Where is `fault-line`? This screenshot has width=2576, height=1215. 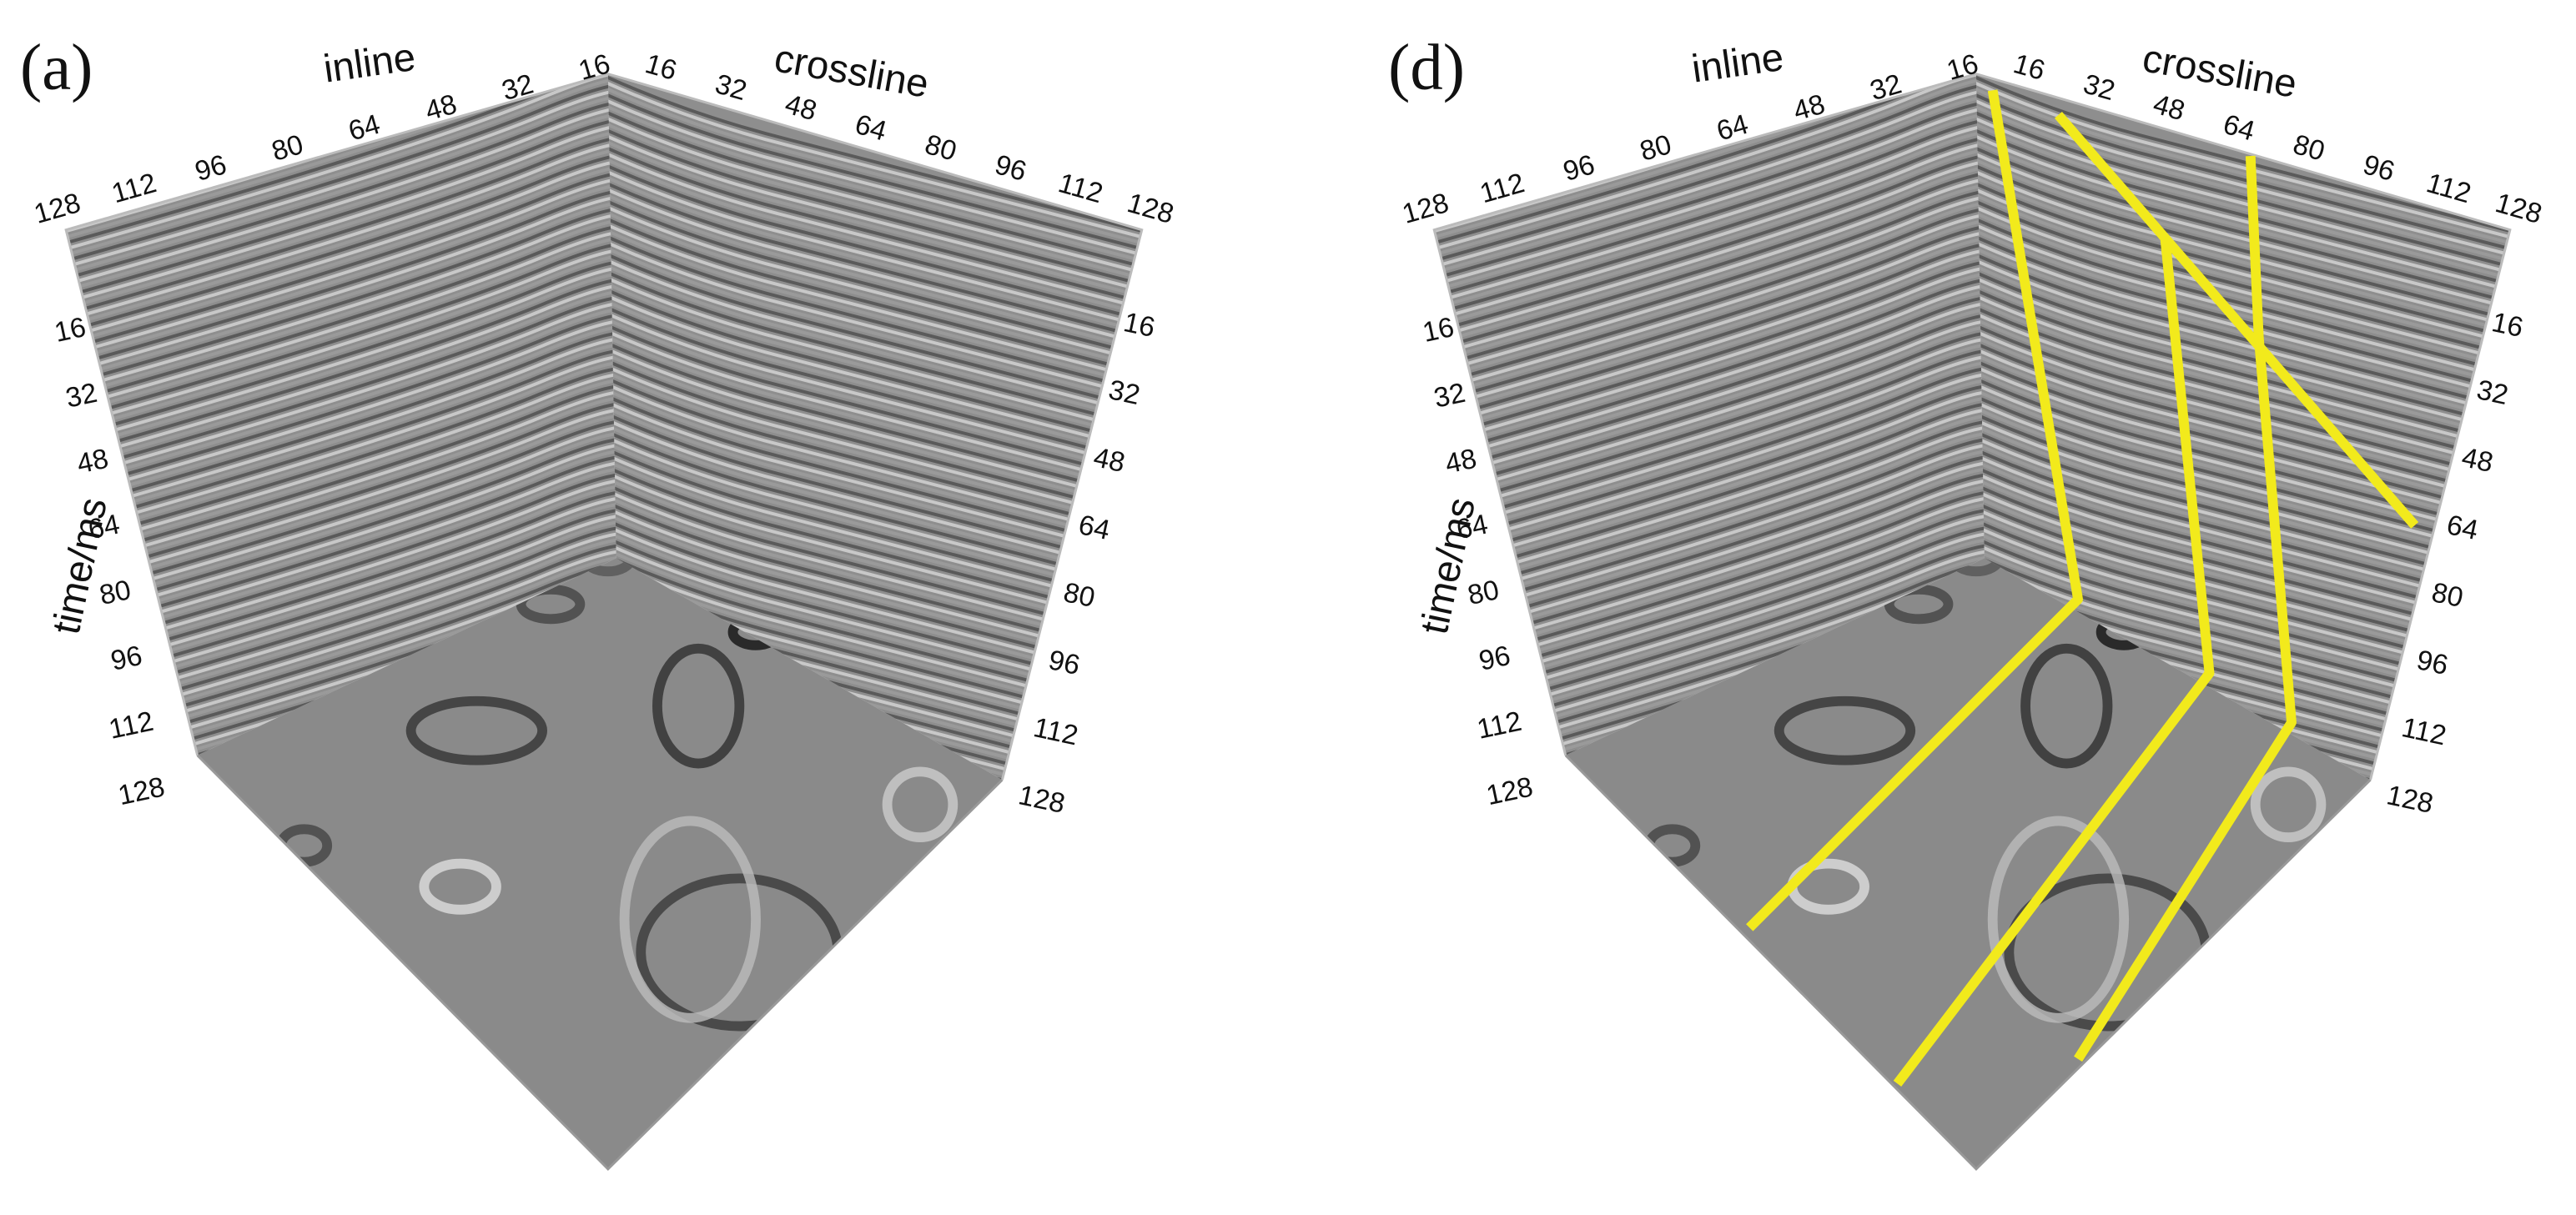 fault-line is located at coordinates (1914, 510).